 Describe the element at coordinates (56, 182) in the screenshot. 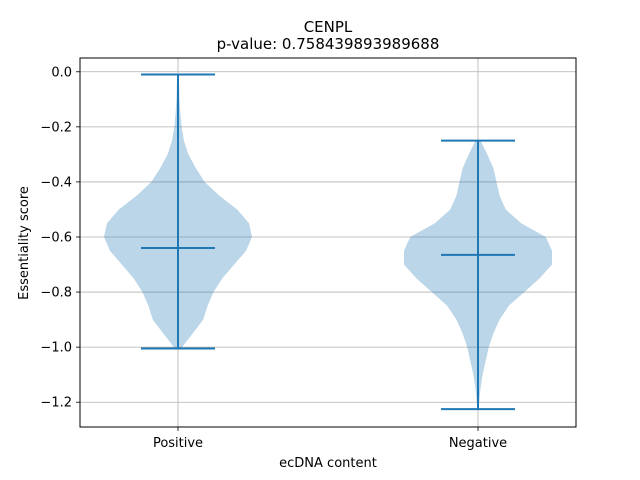

I see `y-tick-label: −0.4` at that location.